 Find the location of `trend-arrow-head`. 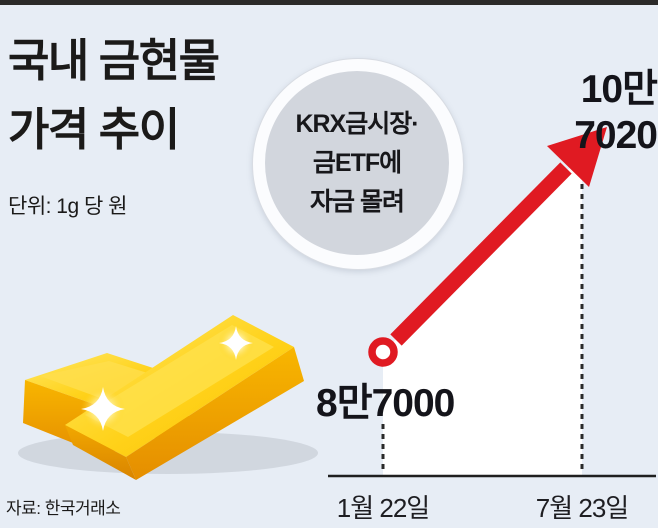

trend-arrow-head is located at coordinates (577, 157).